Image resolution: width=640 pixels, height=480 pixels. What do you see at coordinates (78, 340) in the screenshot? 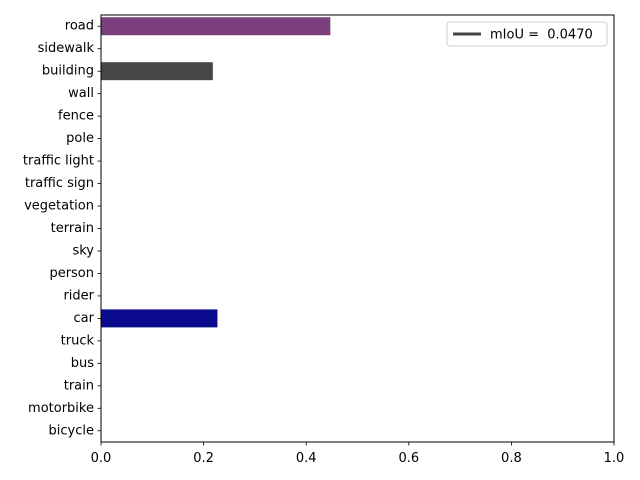
I see `y-tick-label: truck` at bounding box center [78, 340].